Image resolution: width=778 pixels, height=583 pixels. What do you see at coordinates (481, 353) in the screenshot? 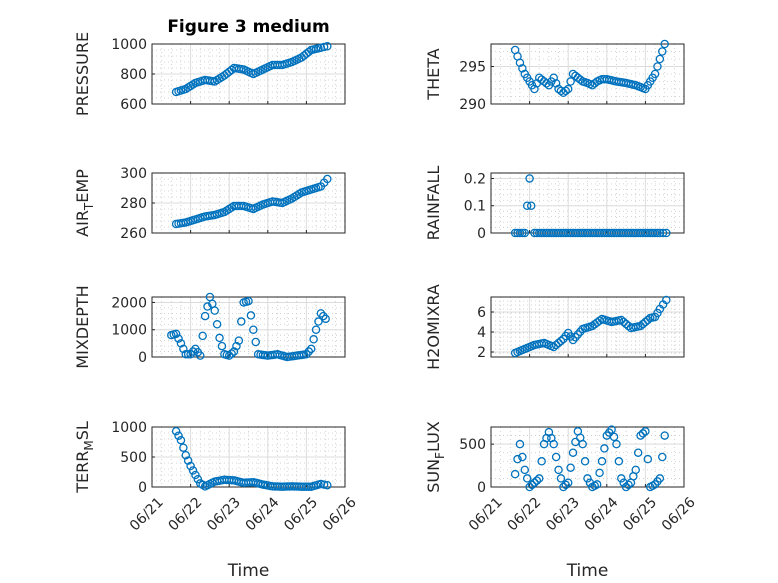
I see `y-tick-label: 2` at bounding box center [481, 353].